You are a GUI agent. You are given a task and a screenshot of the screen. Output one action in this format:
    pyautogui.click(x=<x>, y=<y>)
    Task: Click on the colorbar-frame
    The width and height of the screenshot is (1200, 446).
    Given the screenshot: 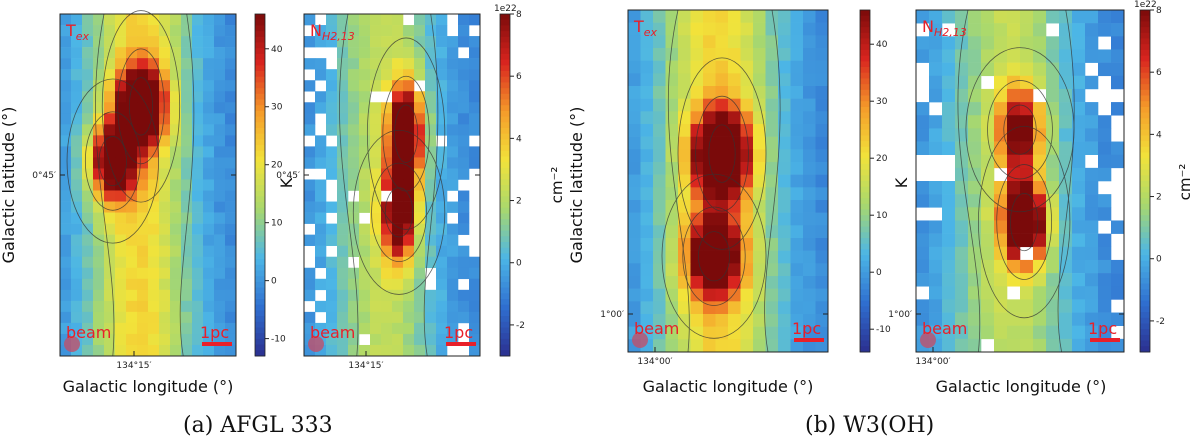 What is the action you would take?
    pyautogui.click(x=1145, y=181)
    